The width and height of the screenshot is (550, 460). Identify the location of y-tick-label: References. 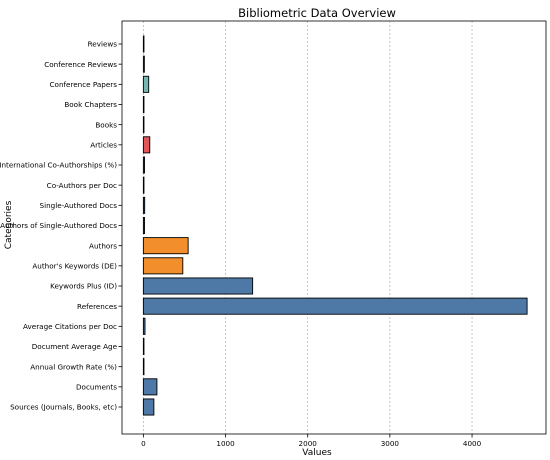
(97, 306).